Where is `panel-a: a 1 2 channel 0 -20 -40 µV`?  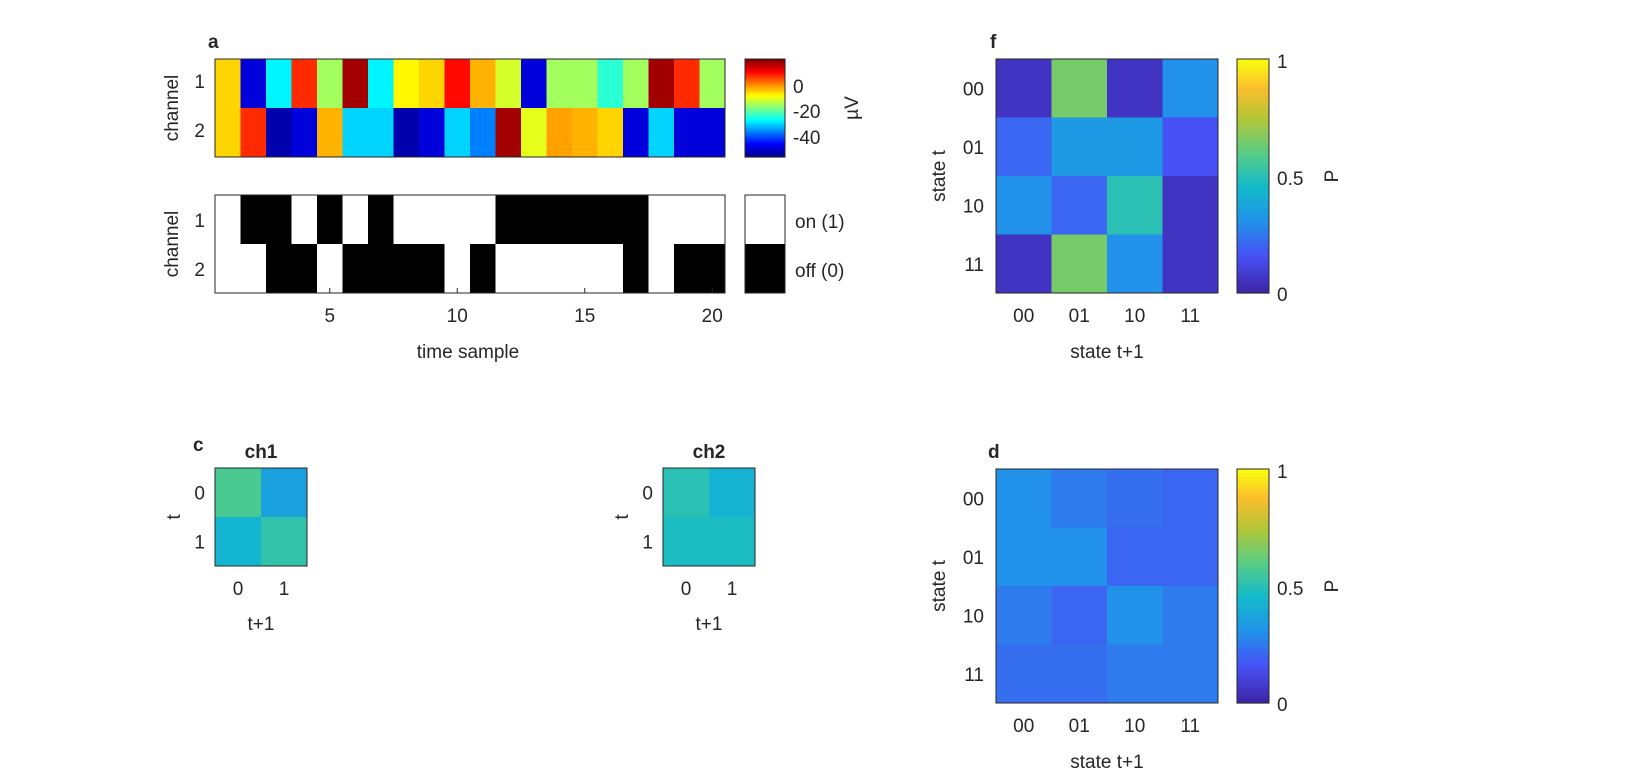 panel-a: a 1 2 channel 0 -20 -40 µV is located at coordinates (512, 95).